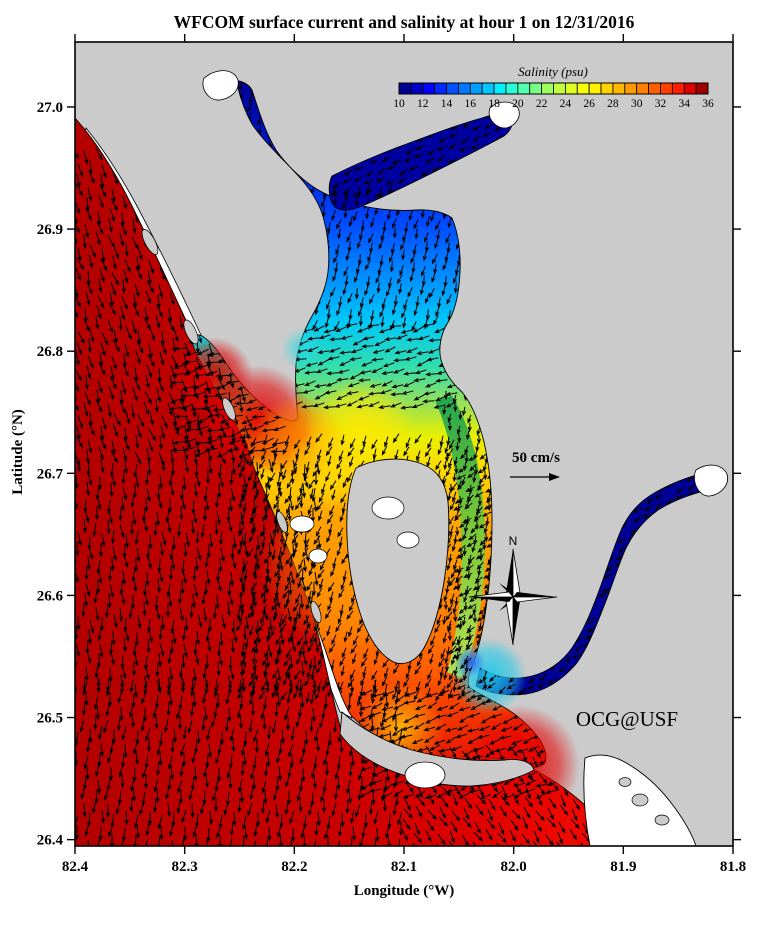  What do you see at coordinates (18, 452) in the screenshot?
I see `y-axis-label: Latitude (°N)` at bounding box center [18, 452].